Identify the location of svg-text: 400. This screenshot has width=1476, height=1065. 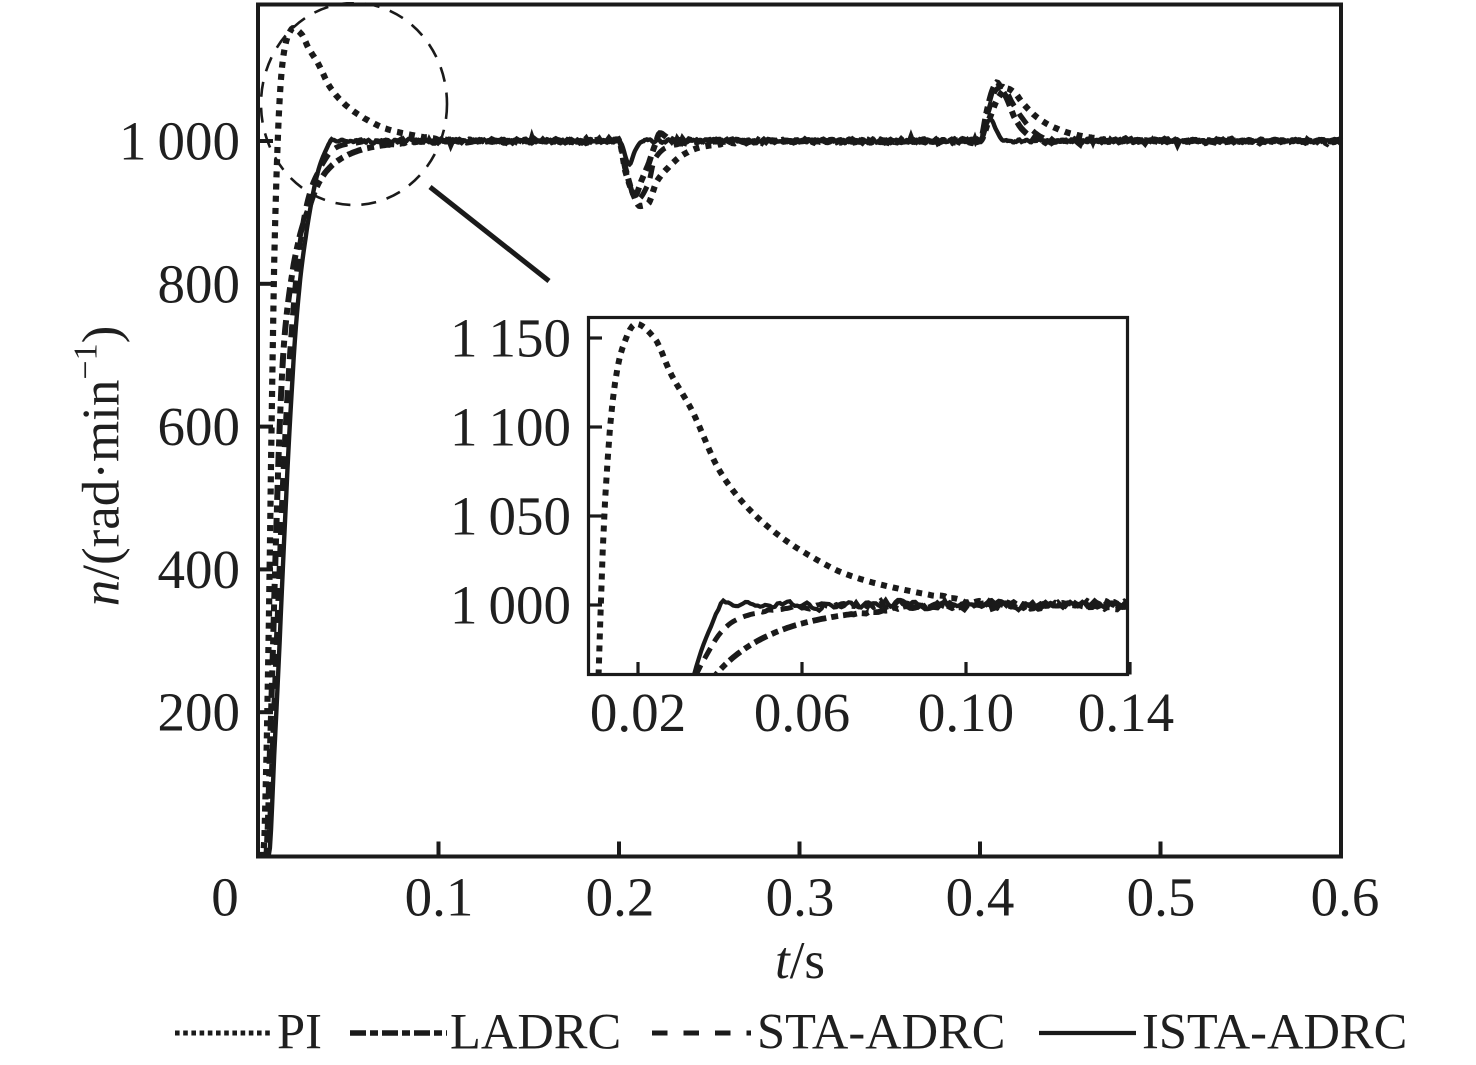
(199, 569).